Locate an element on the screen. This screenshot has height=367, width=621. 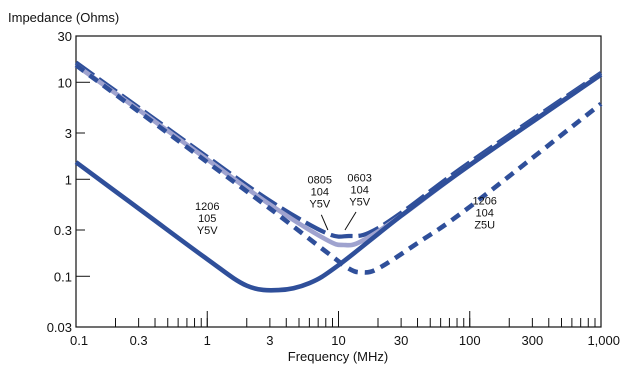
x-axis-title: Frequency (MHz) is located at coordinates (338, 356).